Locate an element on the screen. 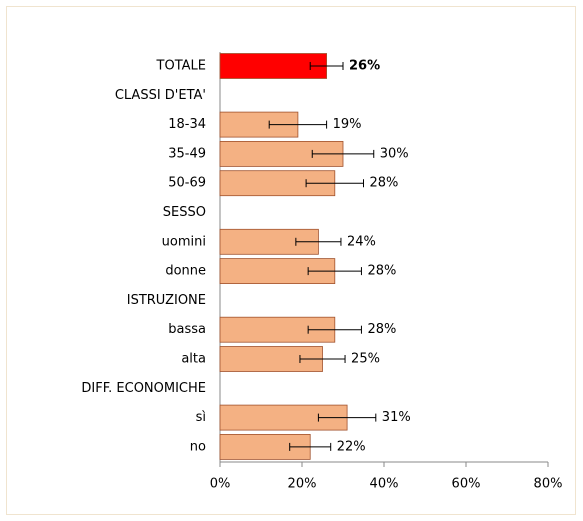 Image resolution: width=583 pixels, height=521 pixels. category-label: SESSO is located at coordinates (184, 212).